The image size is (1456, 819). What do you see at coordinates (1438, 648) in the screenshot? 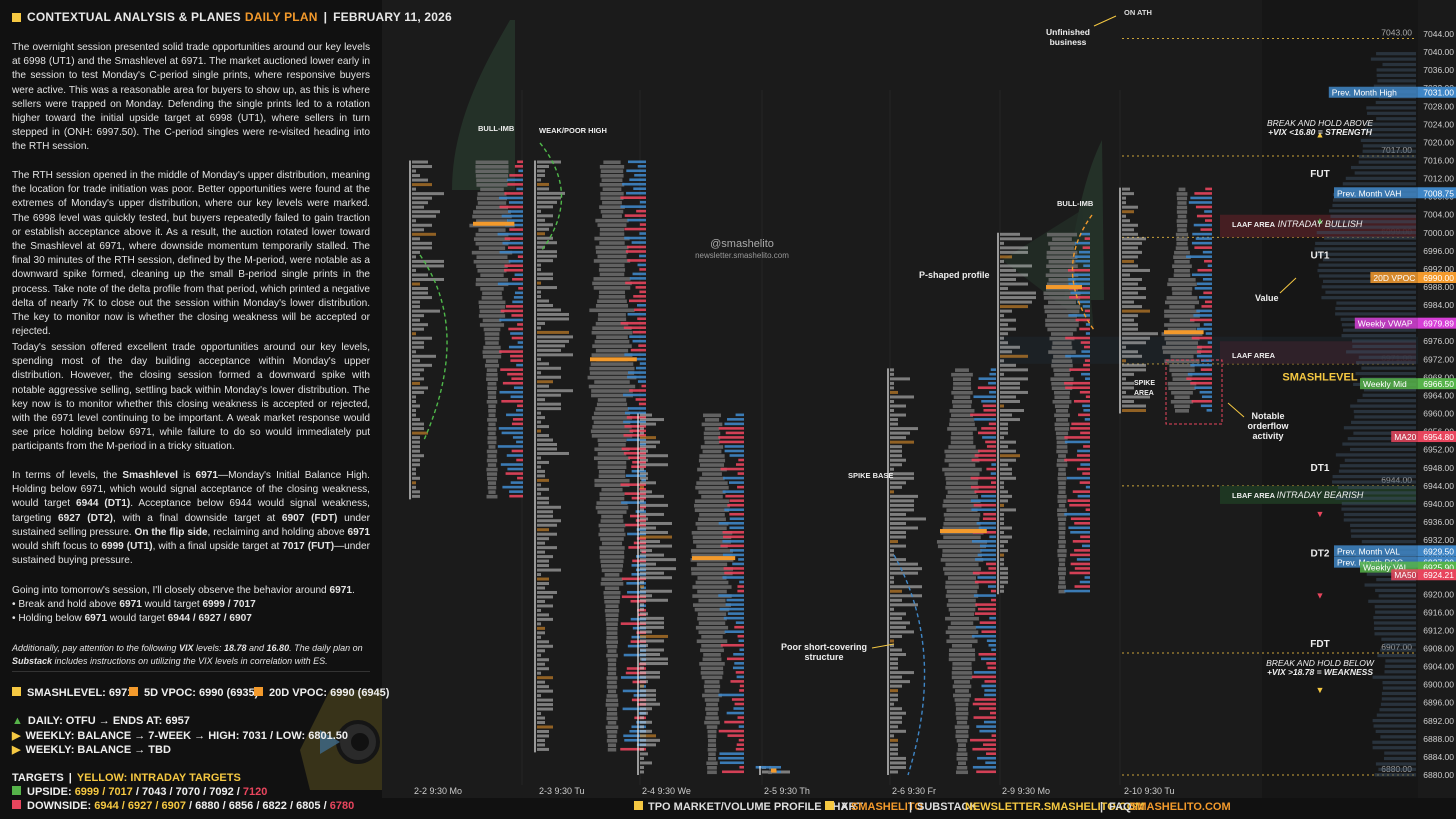
I see `y-tick-label: 6908.00` at bounding box center [1438, 648].